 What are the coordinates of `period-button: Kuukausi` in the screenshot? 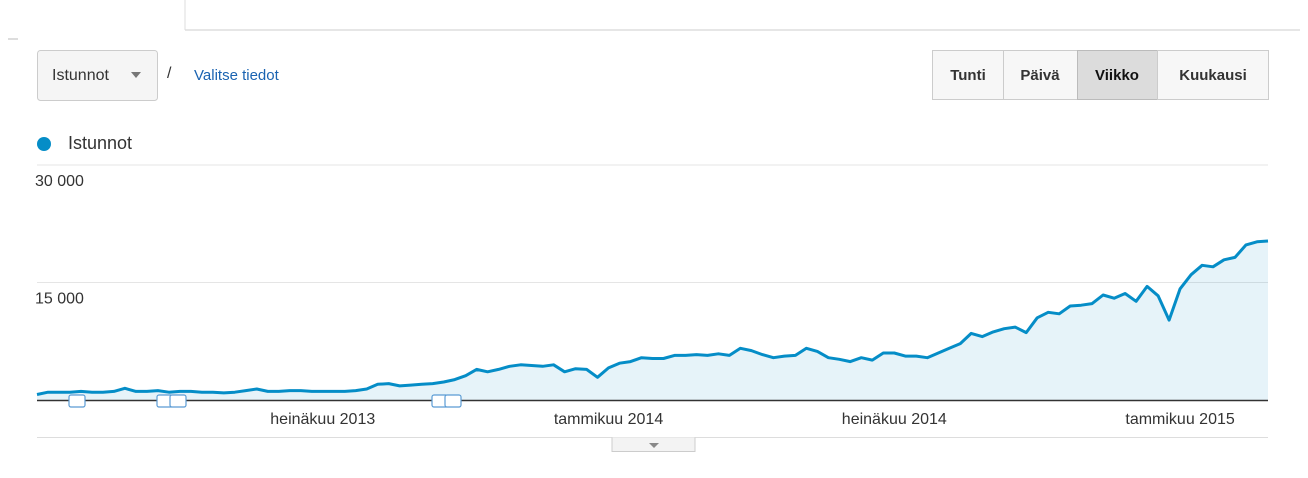 It's located at (1213, 75).